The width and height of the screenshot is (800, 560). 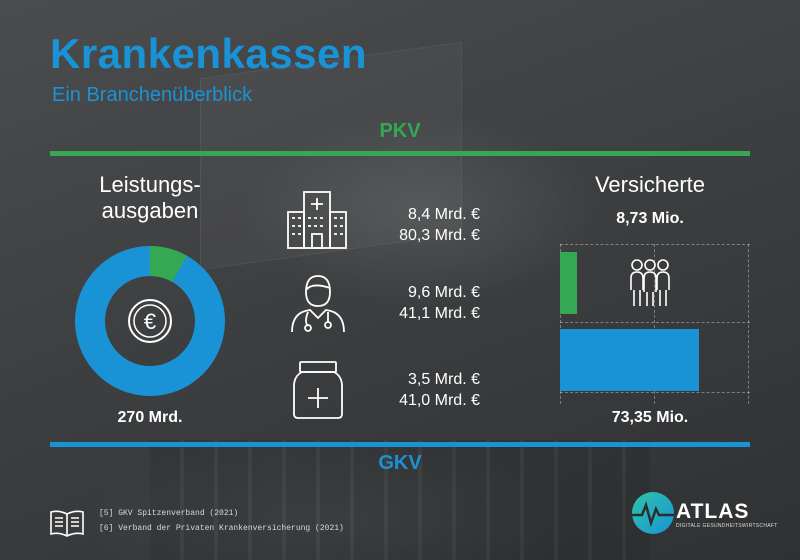 I want to click on spending-title: Leistungs- ausgaben, so click(x=150, y=198).